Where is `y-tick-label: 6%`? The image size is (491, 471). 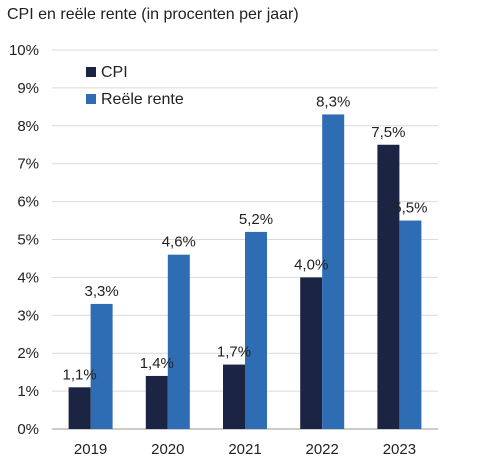
y-tick-label: 6% is located at coordinates (28, 202).